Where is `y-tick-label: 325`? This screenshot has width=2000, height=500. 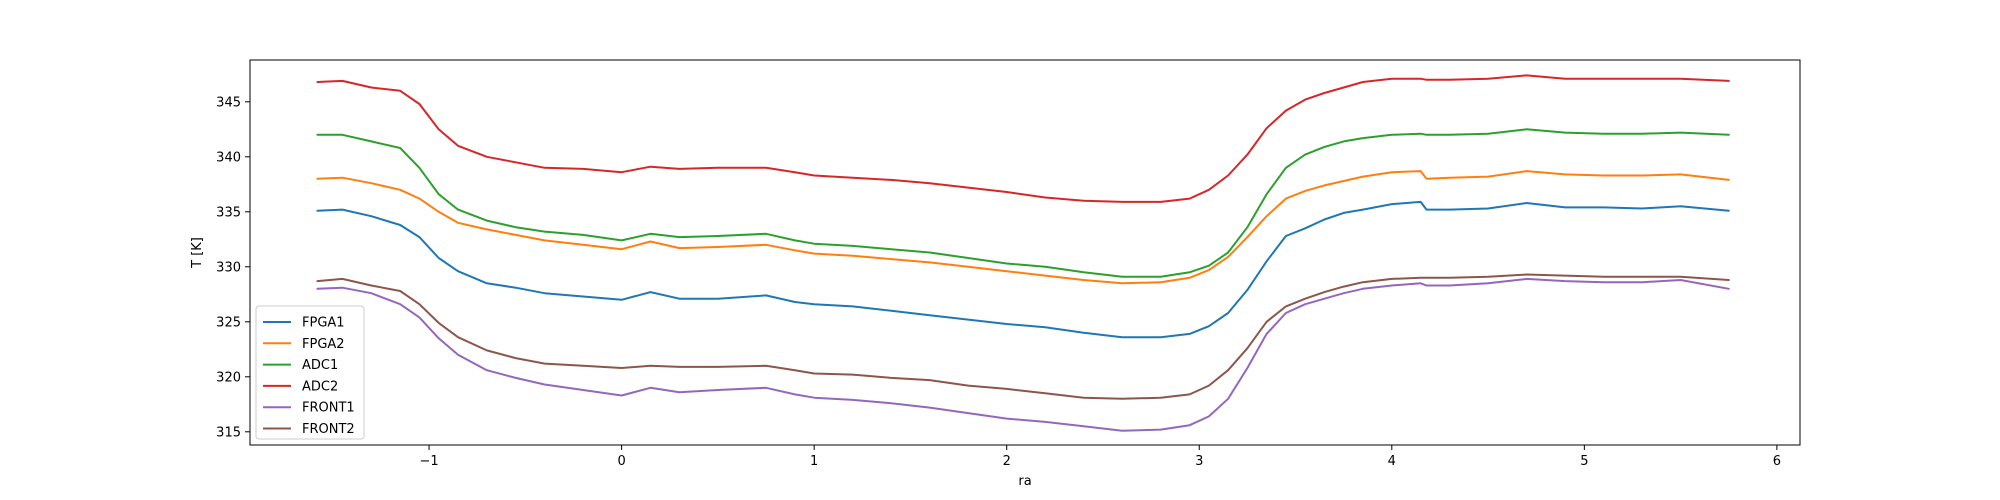 y-tick-label: 325 is located at coordinates (228, 322).